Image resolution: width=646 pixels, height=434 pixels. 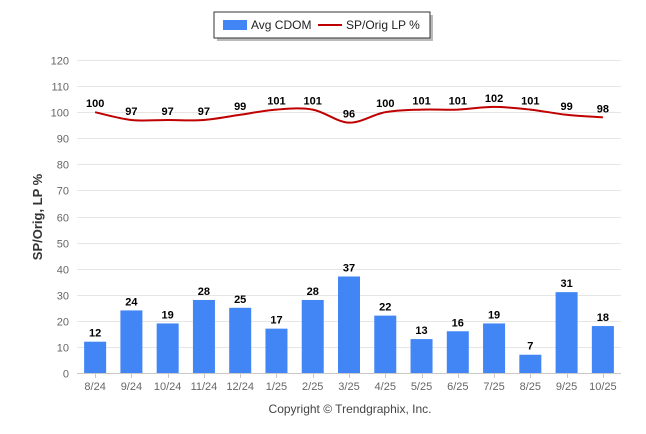 What do you see at coordinates (235, 25) in the screenshot?
I see `legend-swatch-avg-cdom` at bounding box center [235, 25].